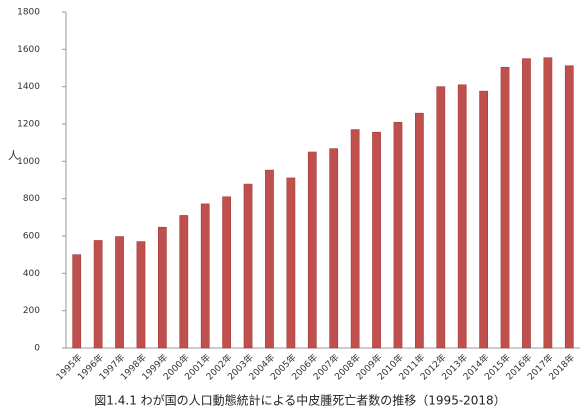  I want to click on y-tick-label: 200, so click(31, 311).